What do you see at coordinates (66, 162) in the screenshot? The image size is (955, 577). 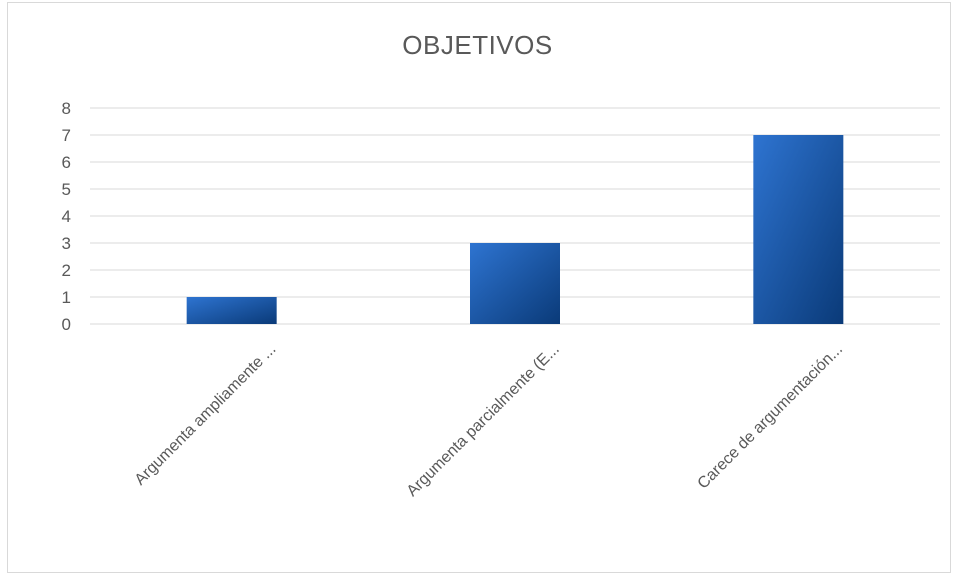 I see `y-tick-label: 6` at bounding box center [66, 162].